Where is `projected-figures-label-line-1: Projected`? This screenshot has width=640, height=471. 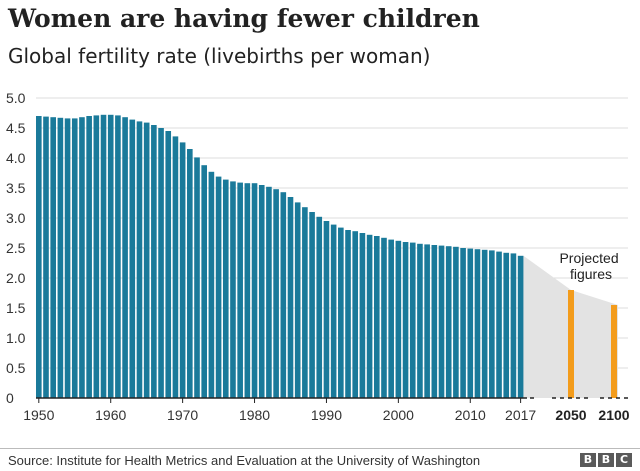 projected-figures-label-line-1: Projected is located at coordinates (588, 258).